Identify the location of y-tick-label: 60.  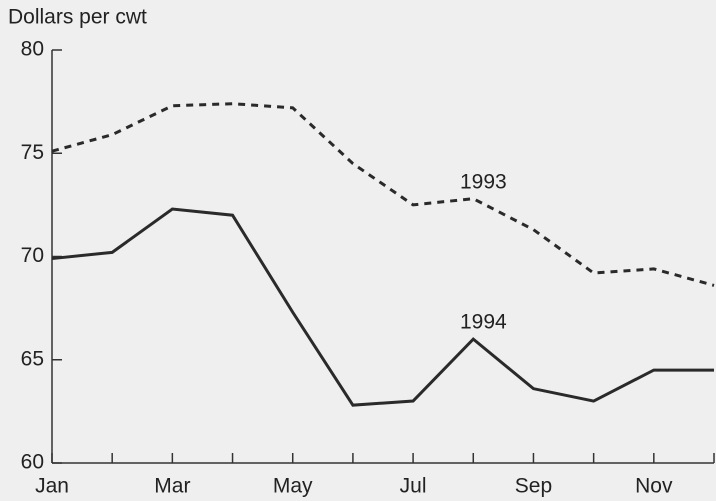
(32, 462).